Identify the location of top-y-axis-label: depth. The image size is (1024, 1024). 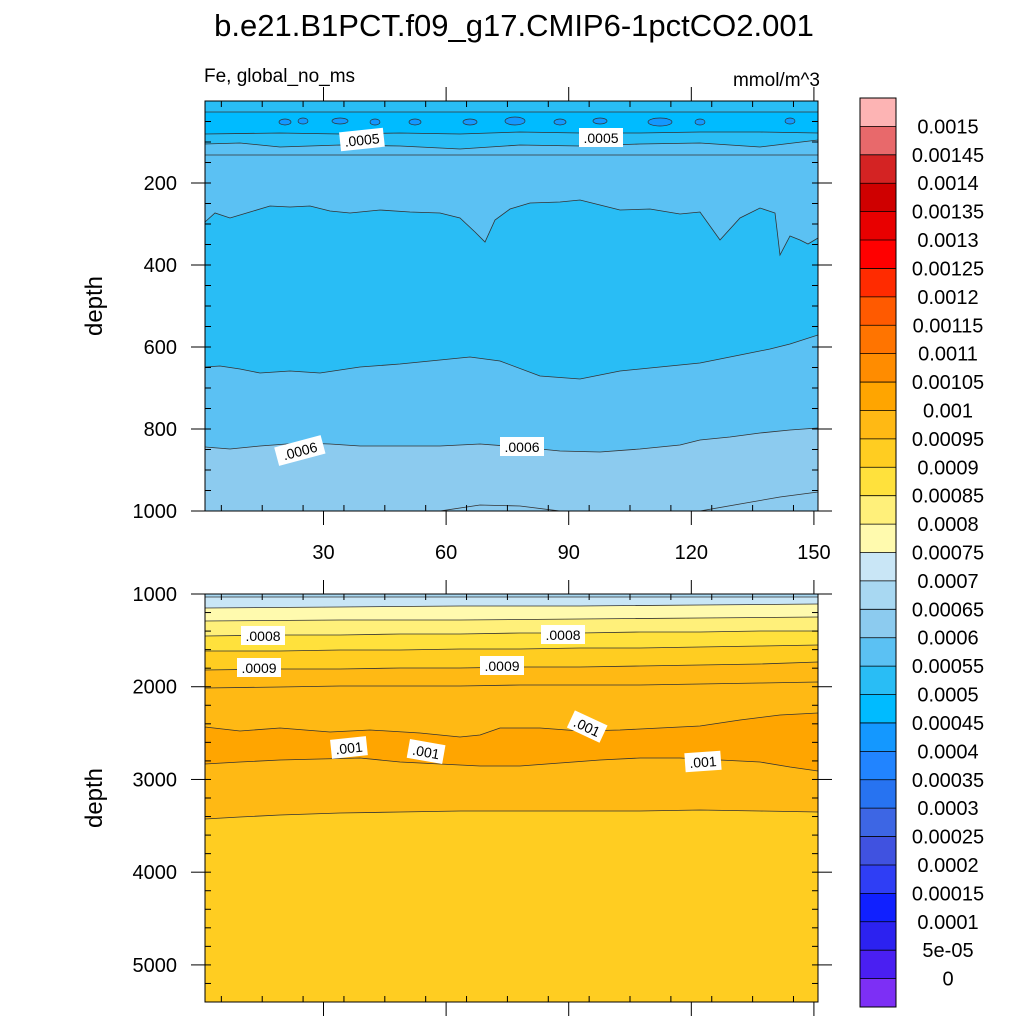
(94, 306).